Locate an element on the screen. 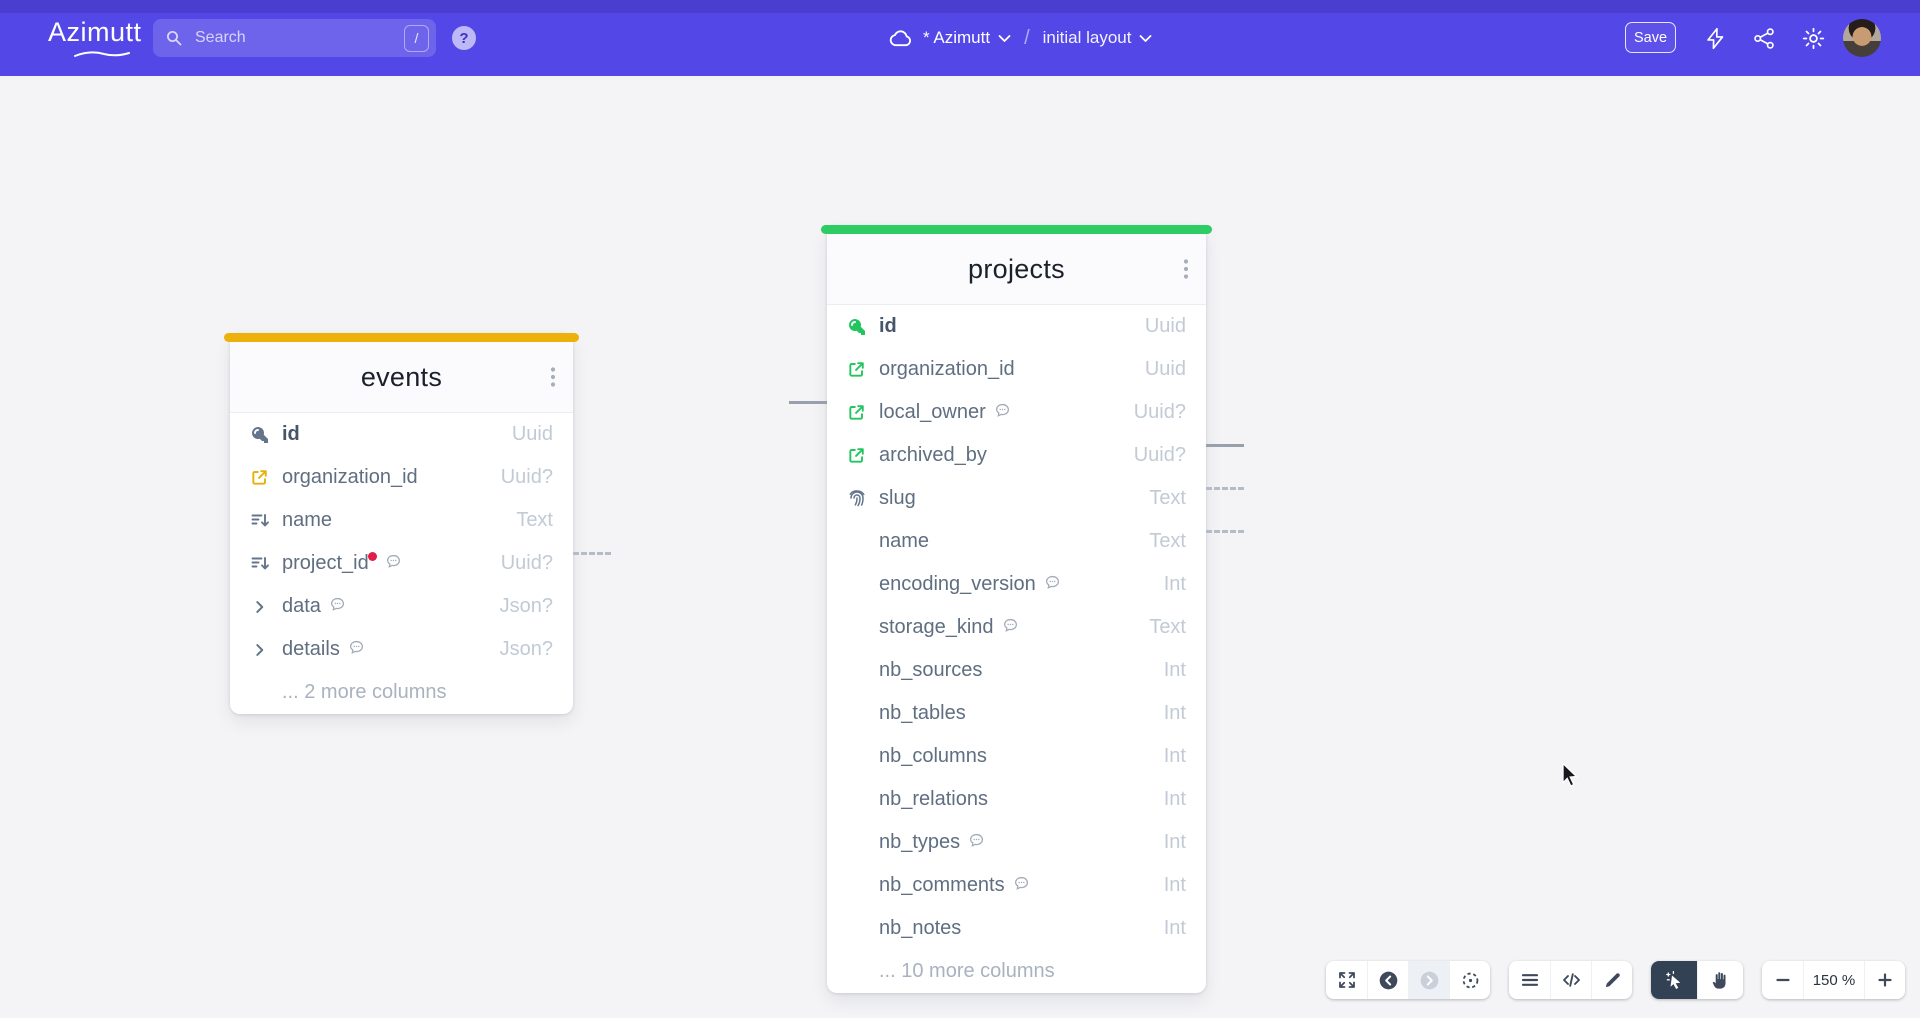 This screenshot has height=1018, width=1920. search-box: / is located at coordinates (294, 38).